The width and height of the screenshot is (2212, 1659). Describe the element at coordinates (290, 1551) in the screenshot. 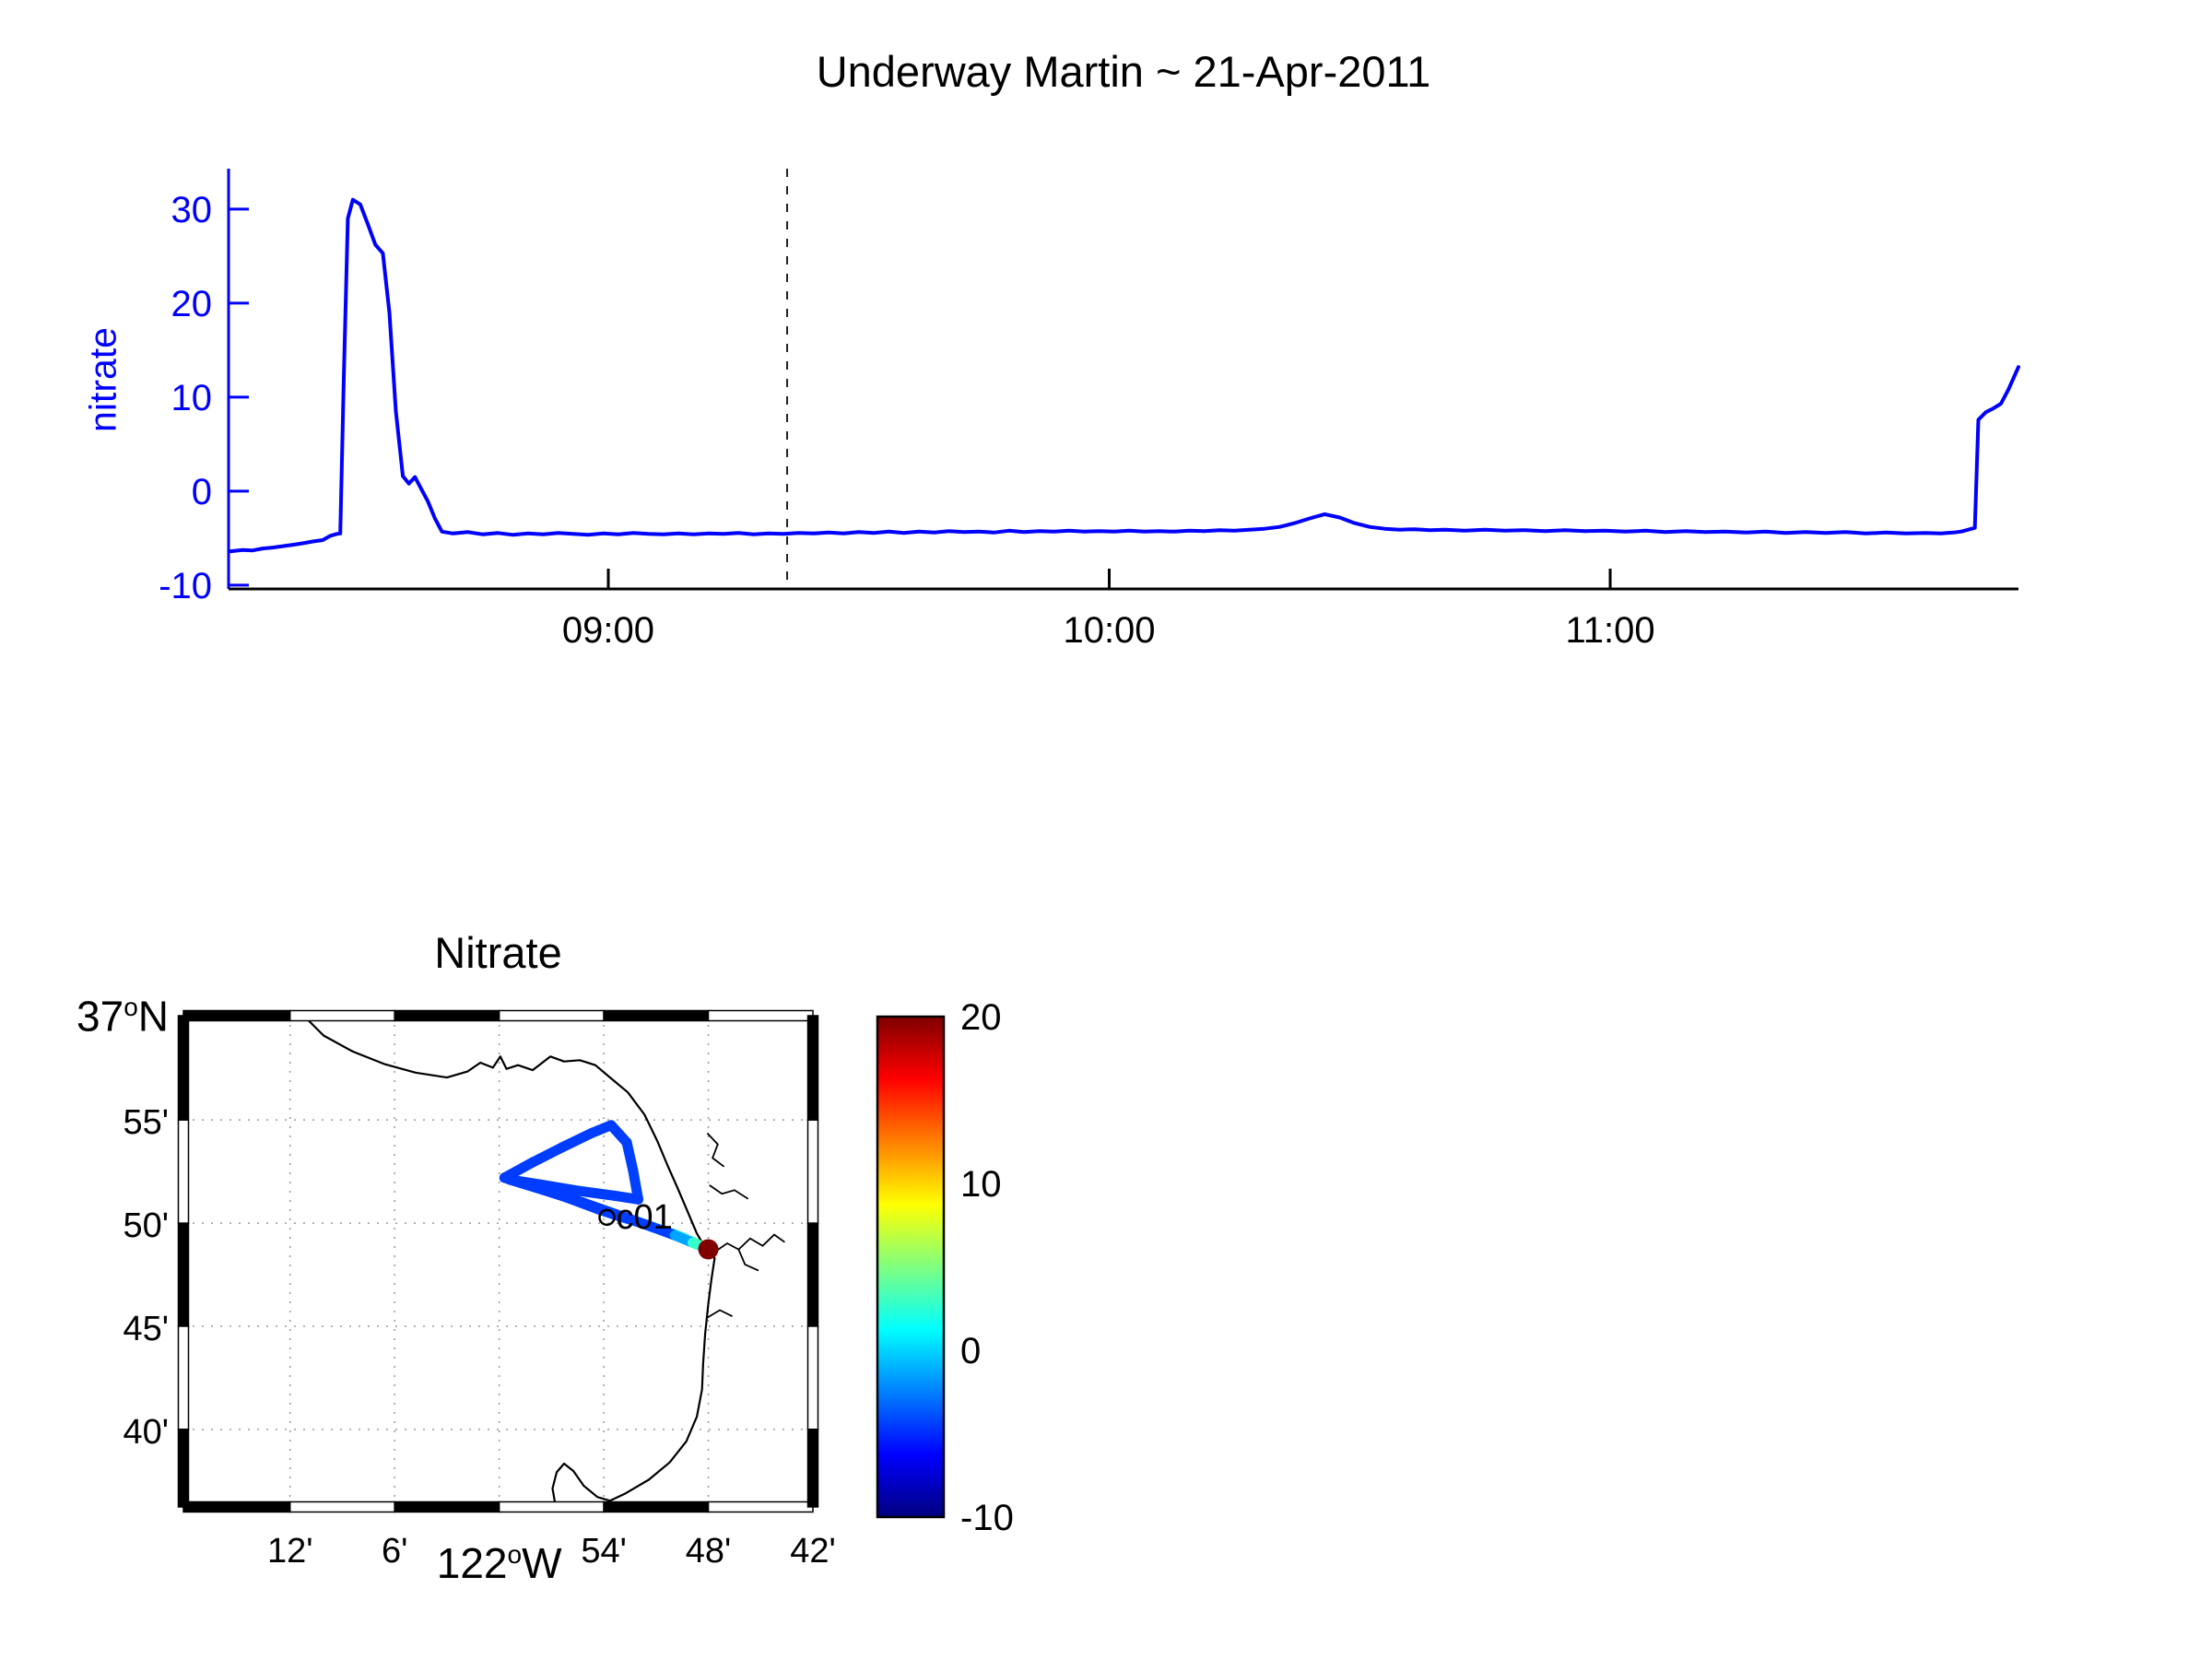

I see `map-x-tick-label: 12'` at that location.